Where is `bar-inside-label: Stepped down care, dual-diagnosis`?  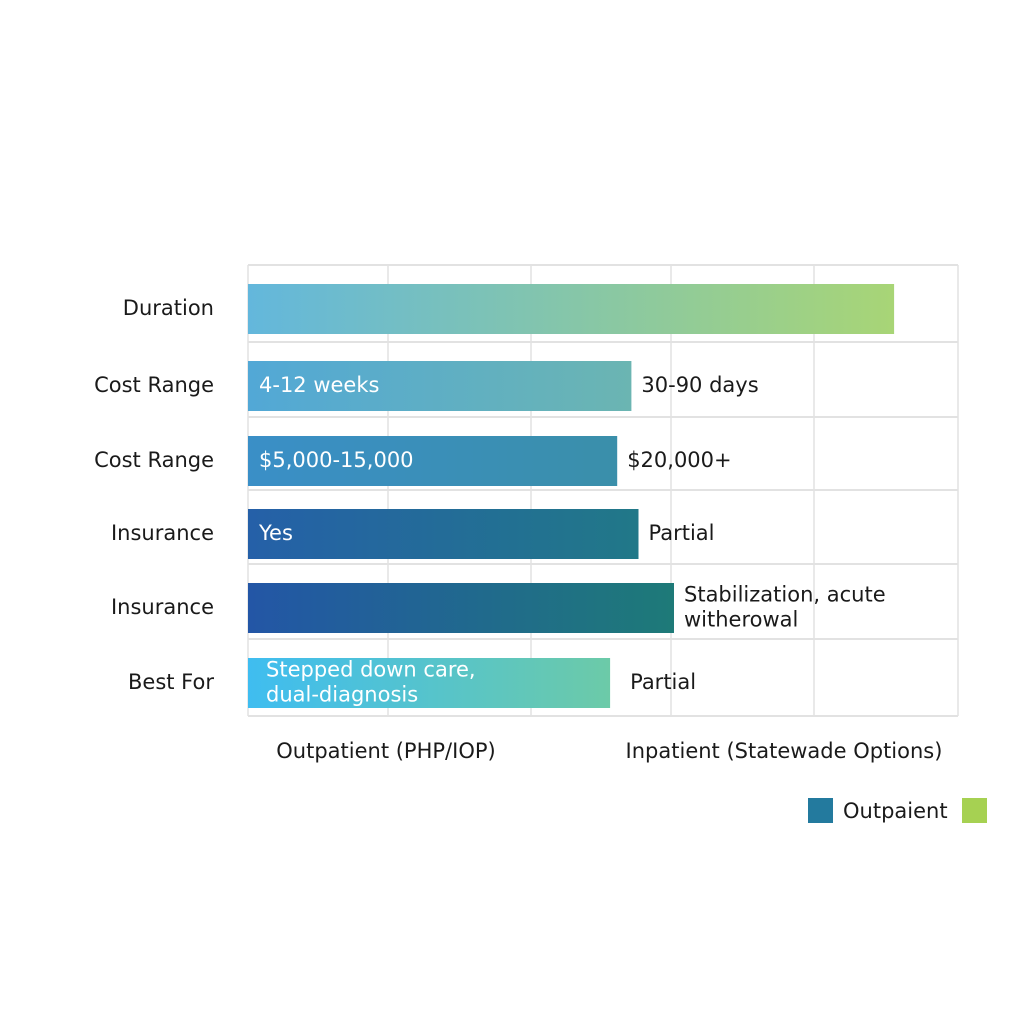
bar-inside-label: Stepped down care, dual-diagnosis is located at coordinates (371, 682).